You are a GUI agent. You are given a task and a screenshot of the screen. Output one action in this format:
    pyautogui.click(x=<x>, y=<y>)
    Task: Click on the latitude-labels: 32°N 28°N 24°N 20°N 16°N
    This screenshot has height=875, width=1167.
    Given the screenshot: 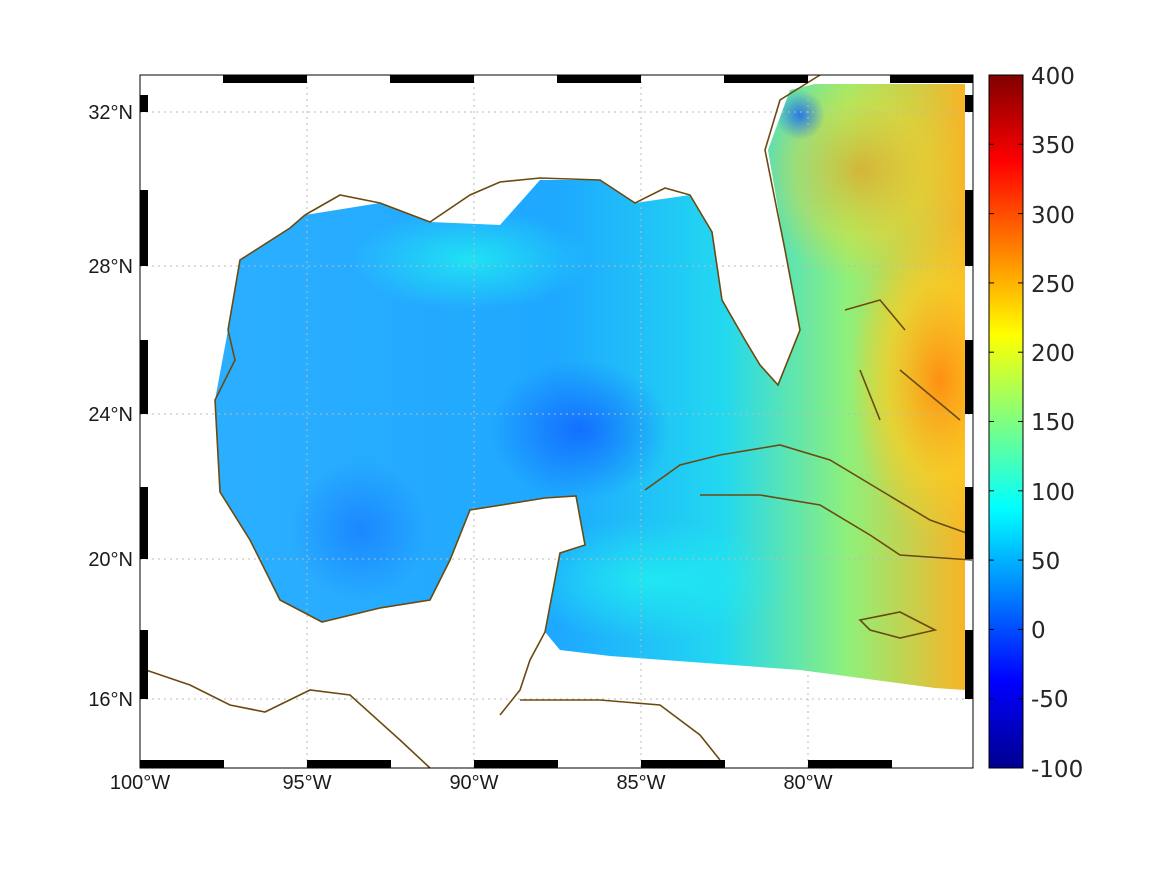 What is the action you would take?
    pyautogui.click(x=110, y=406)
    